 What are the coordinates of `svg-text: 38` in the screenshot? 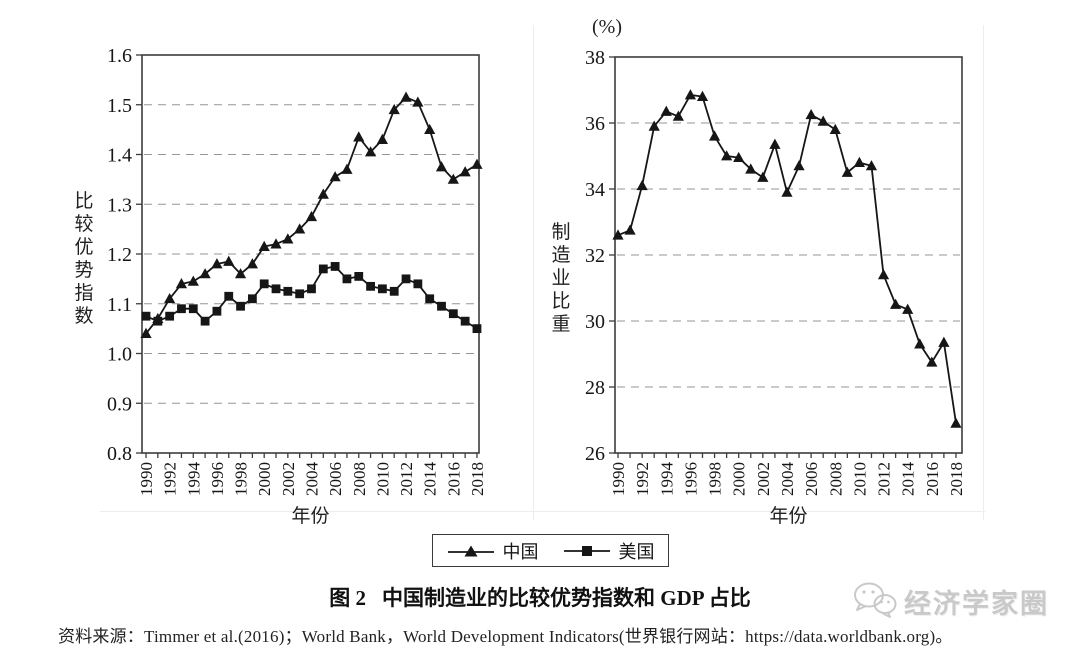 It's located at (595, 58).